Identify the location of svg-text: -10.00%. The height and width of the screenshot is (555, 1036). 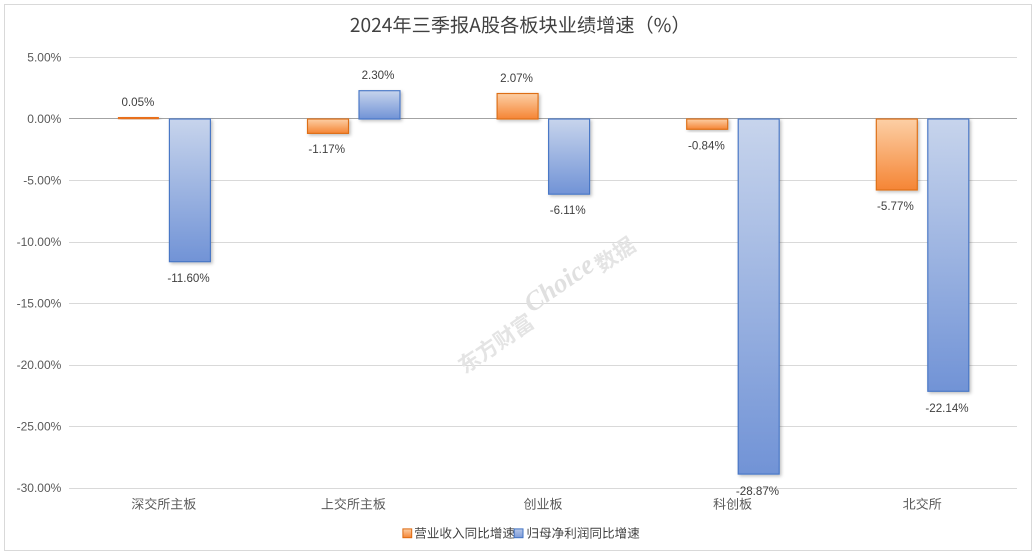
(39, 242).